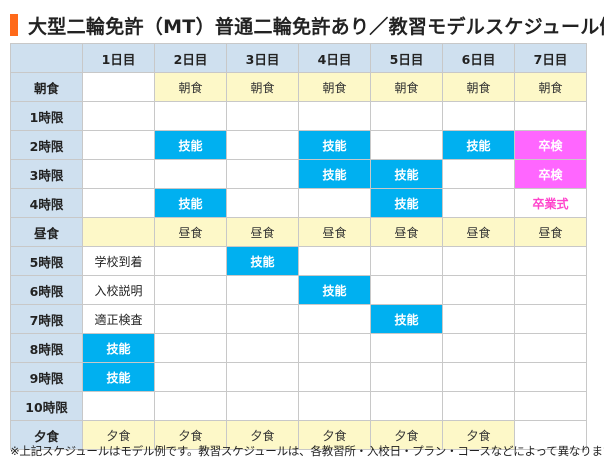 The width and height of the screenshot is (604, 472). I want to click on table-row: 朝食 朝食 朝食 朝食 朝食 朝食 朝食, so click(298, 87).